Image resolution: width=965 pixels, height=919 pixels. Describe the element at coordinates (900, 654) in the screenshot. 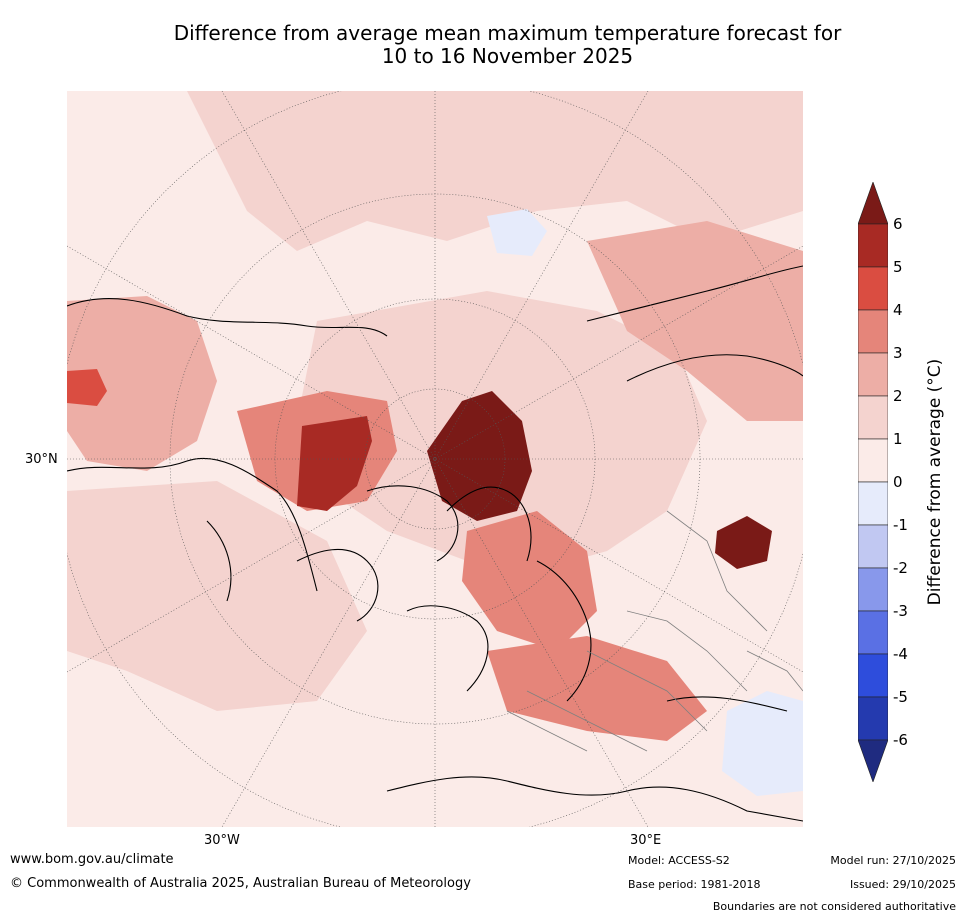

I see `colorbar-tick: -4` at that location.